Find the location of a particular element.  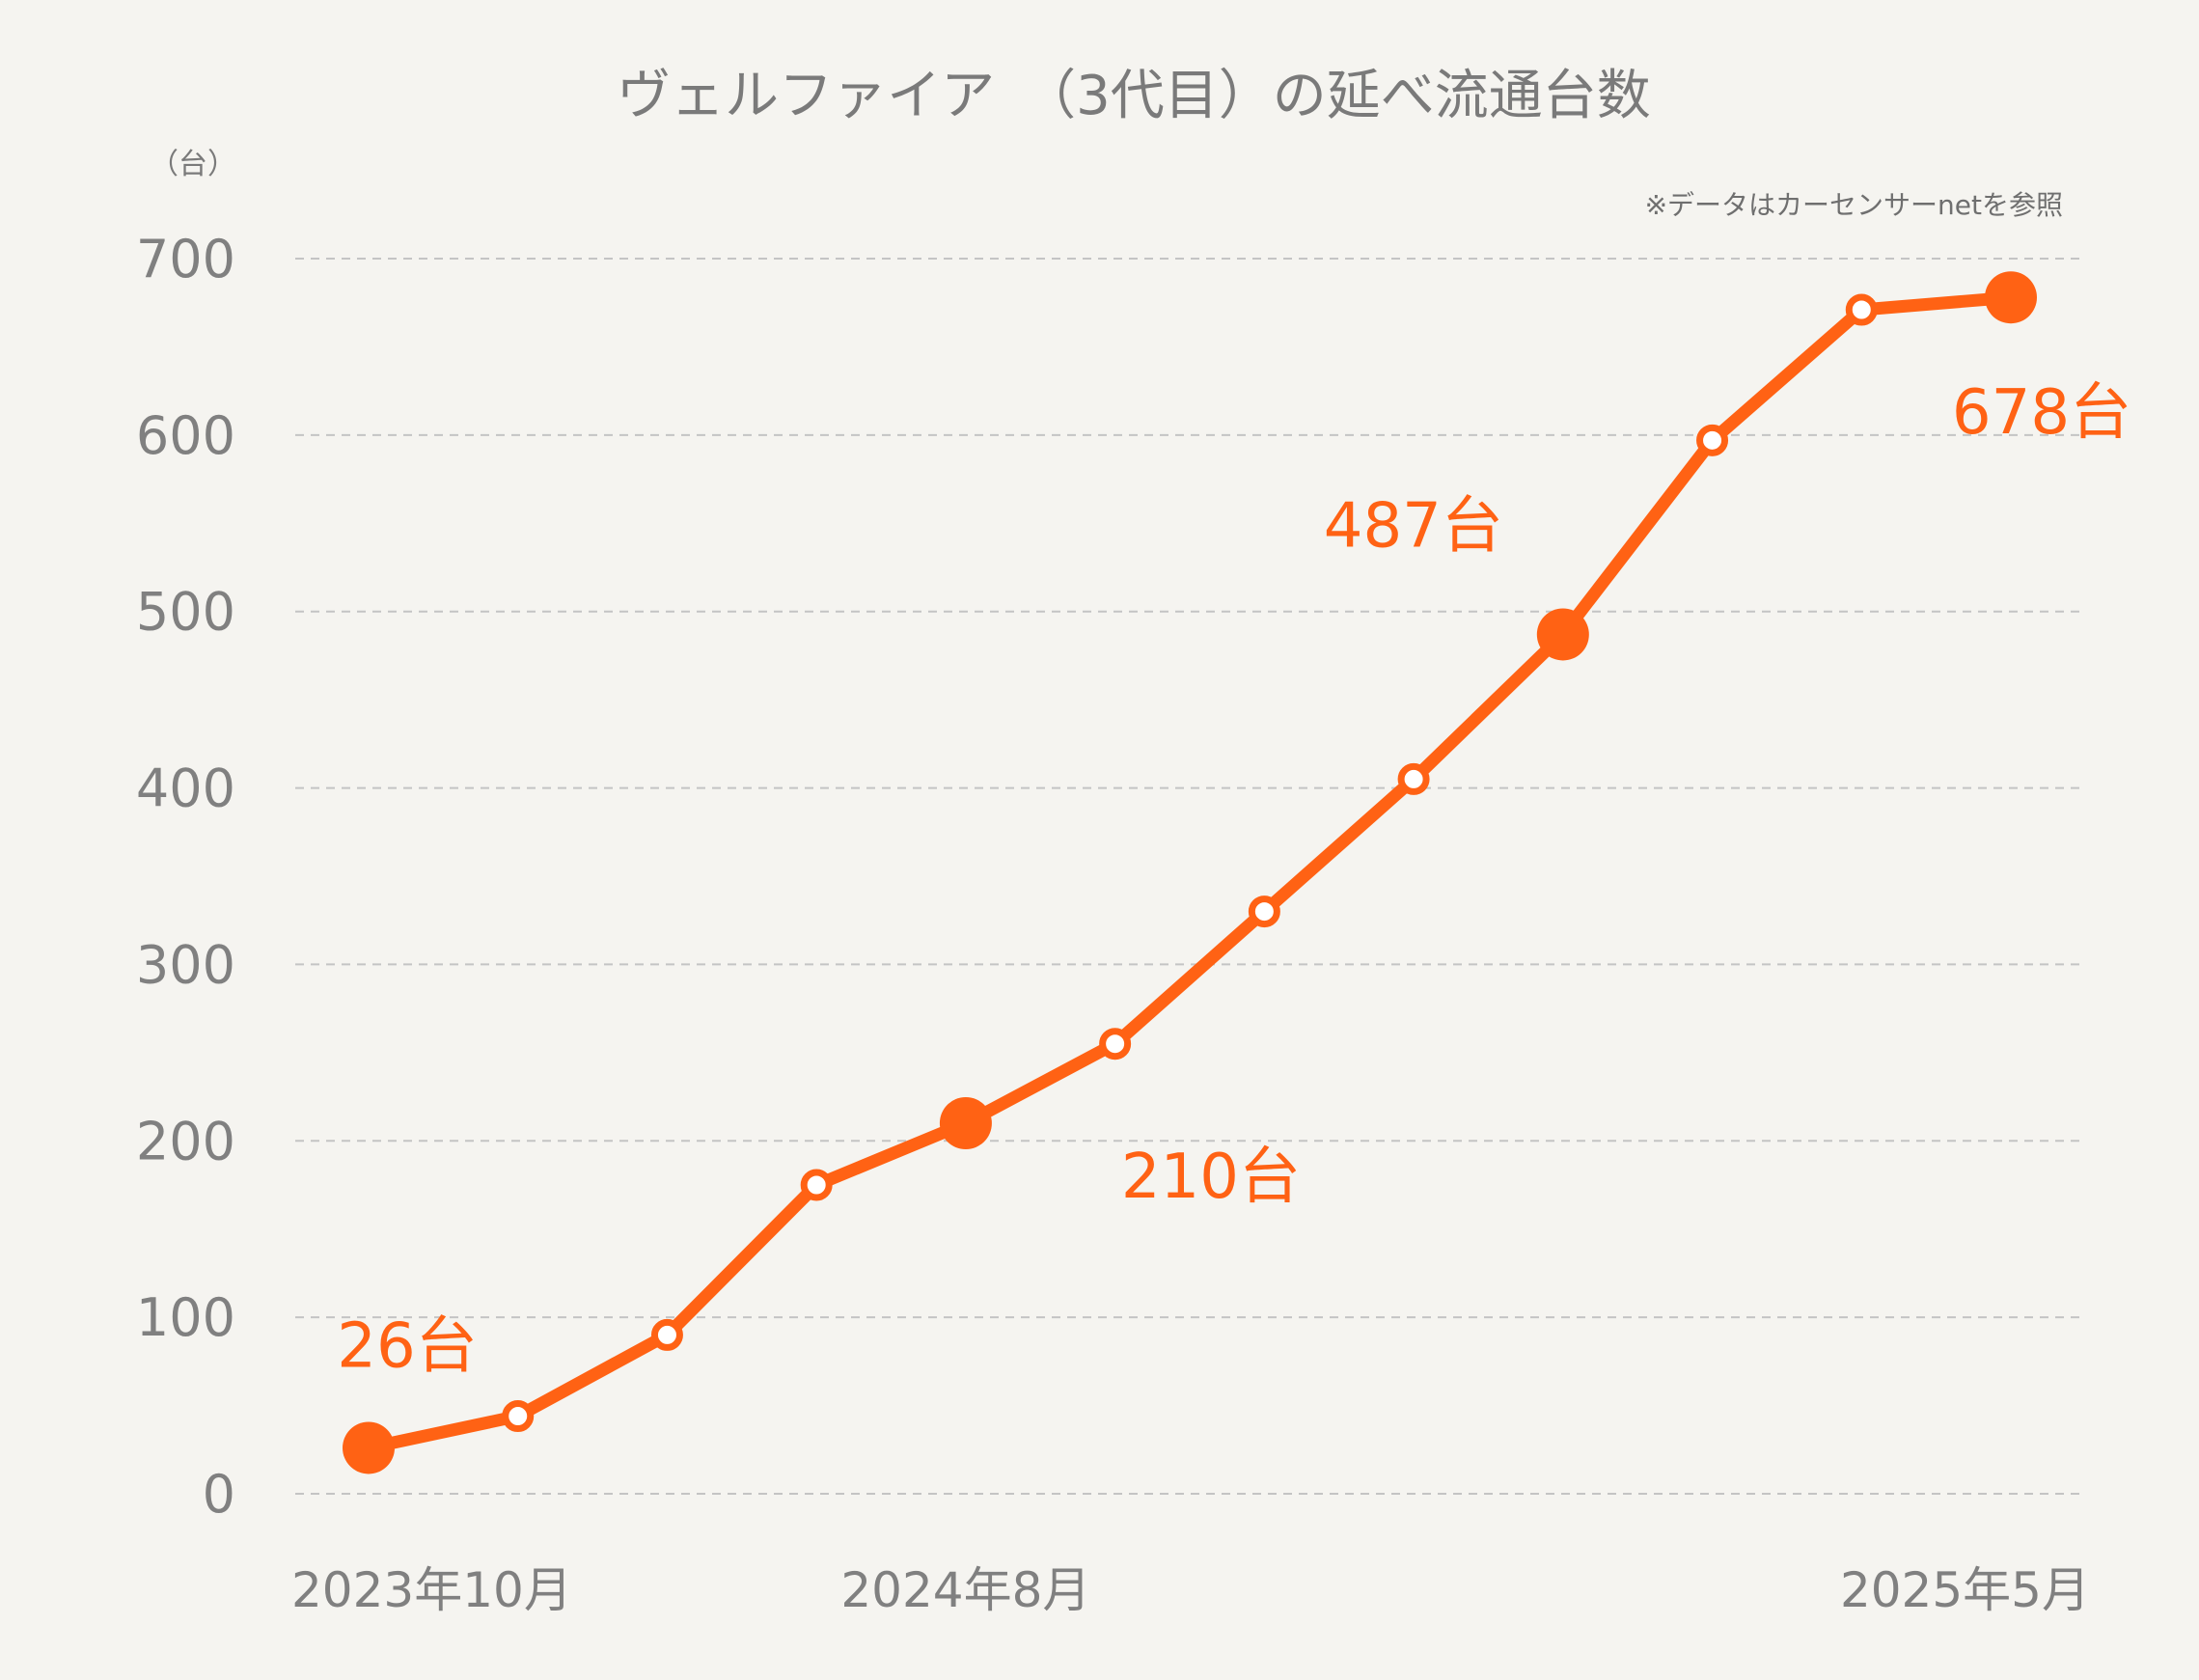

x-tick-label: 2023年10月 is located at coordinates (431, 1590).